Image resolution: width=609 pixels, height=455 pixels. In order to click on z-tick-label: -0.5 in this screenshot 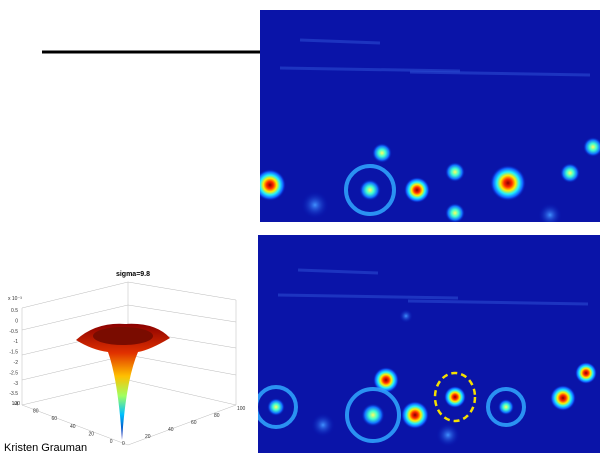, I will do `click(13, 332)`.